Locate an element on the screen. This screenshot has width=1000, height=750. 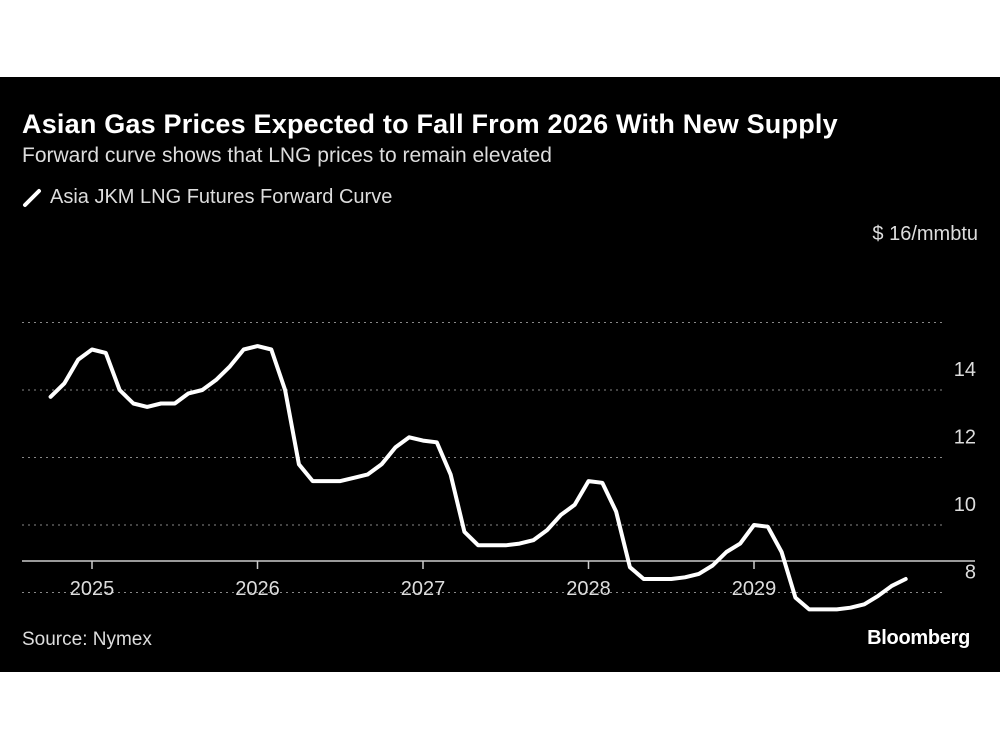
legend: Asia JKM LNG Futures Forward Curve is located at coordinates (207, 197).